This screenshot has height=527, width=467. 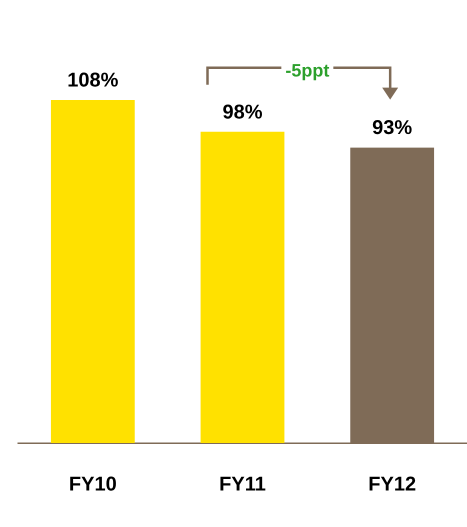 What do you see at coordinates (93, 81) in the screenshot?
I see `data-label: 108%` at bounding box center [93, 81].